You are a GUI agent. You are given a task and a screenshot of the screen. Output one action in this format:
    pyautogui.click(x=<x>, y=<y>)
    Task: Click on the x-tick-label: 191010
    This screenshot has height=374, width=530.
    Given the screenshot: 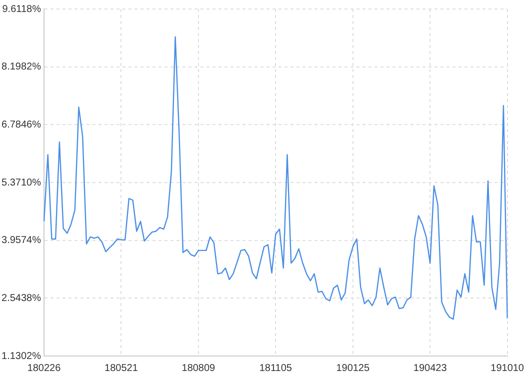 What is the action you would take?
    pyautogui.click(x=507, y=368)
    